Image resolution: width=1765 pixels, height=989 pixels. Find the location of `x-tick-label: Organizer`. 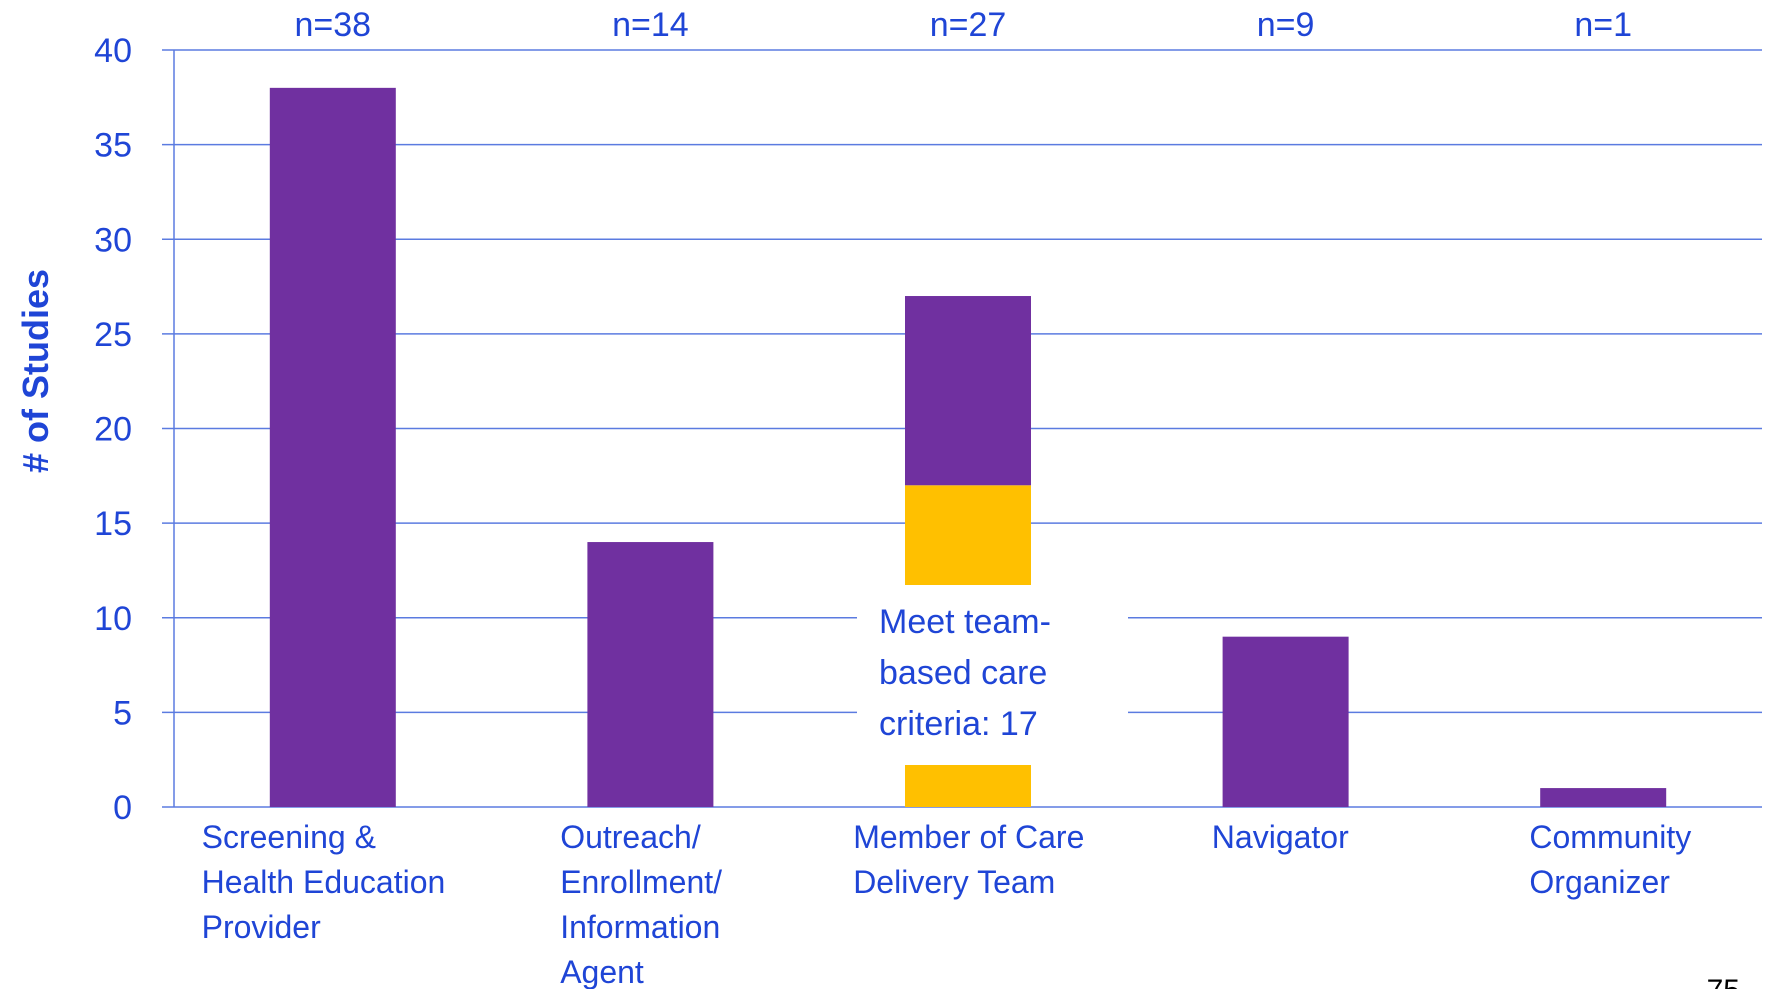

x-tick-label: Organizer is located at coordinates (1599, 882).